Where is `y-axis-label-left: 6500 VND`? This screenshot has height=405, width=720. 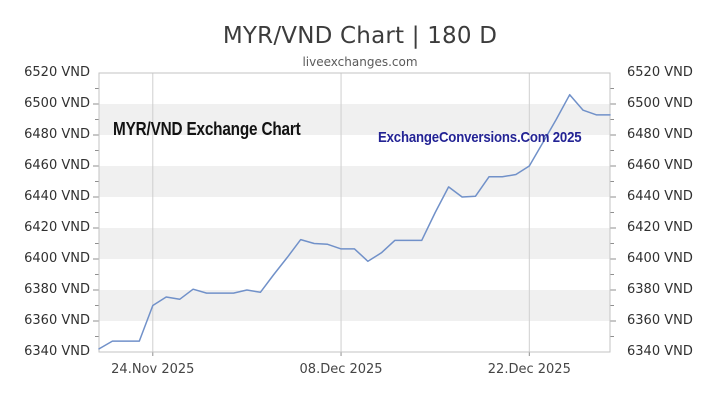 y-axis-label-left: 6500 VND is located at coordinates (57, 103).